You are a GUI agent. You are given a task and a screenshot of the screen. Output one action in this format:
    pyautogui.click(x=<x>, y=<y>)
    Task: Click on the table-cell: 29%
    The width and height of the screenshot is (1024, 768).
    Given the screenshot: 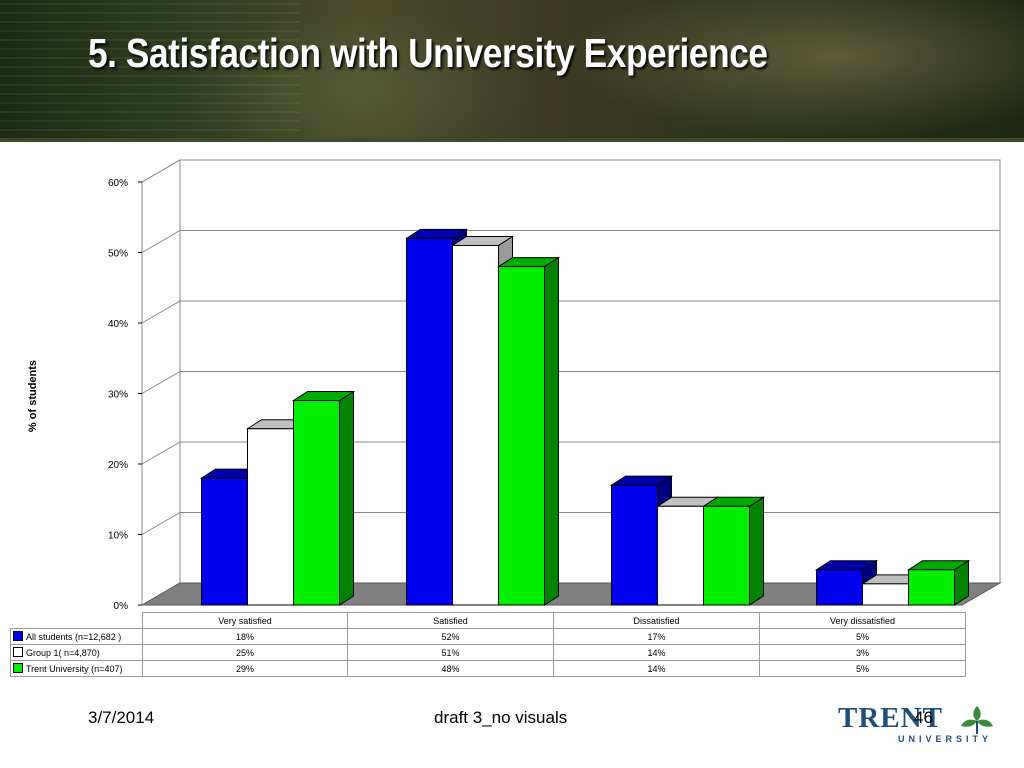 What is the action you would take?
    pyautogui.click(x=245, y=668)
    